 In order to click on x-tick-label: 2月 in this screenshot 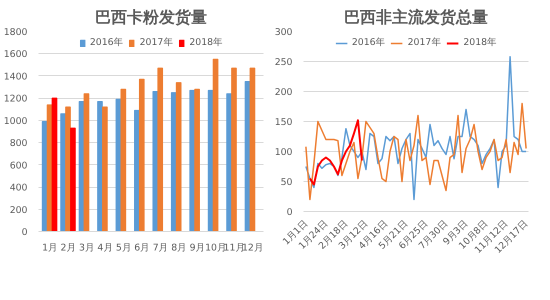, I will do `click(68, 248)`.